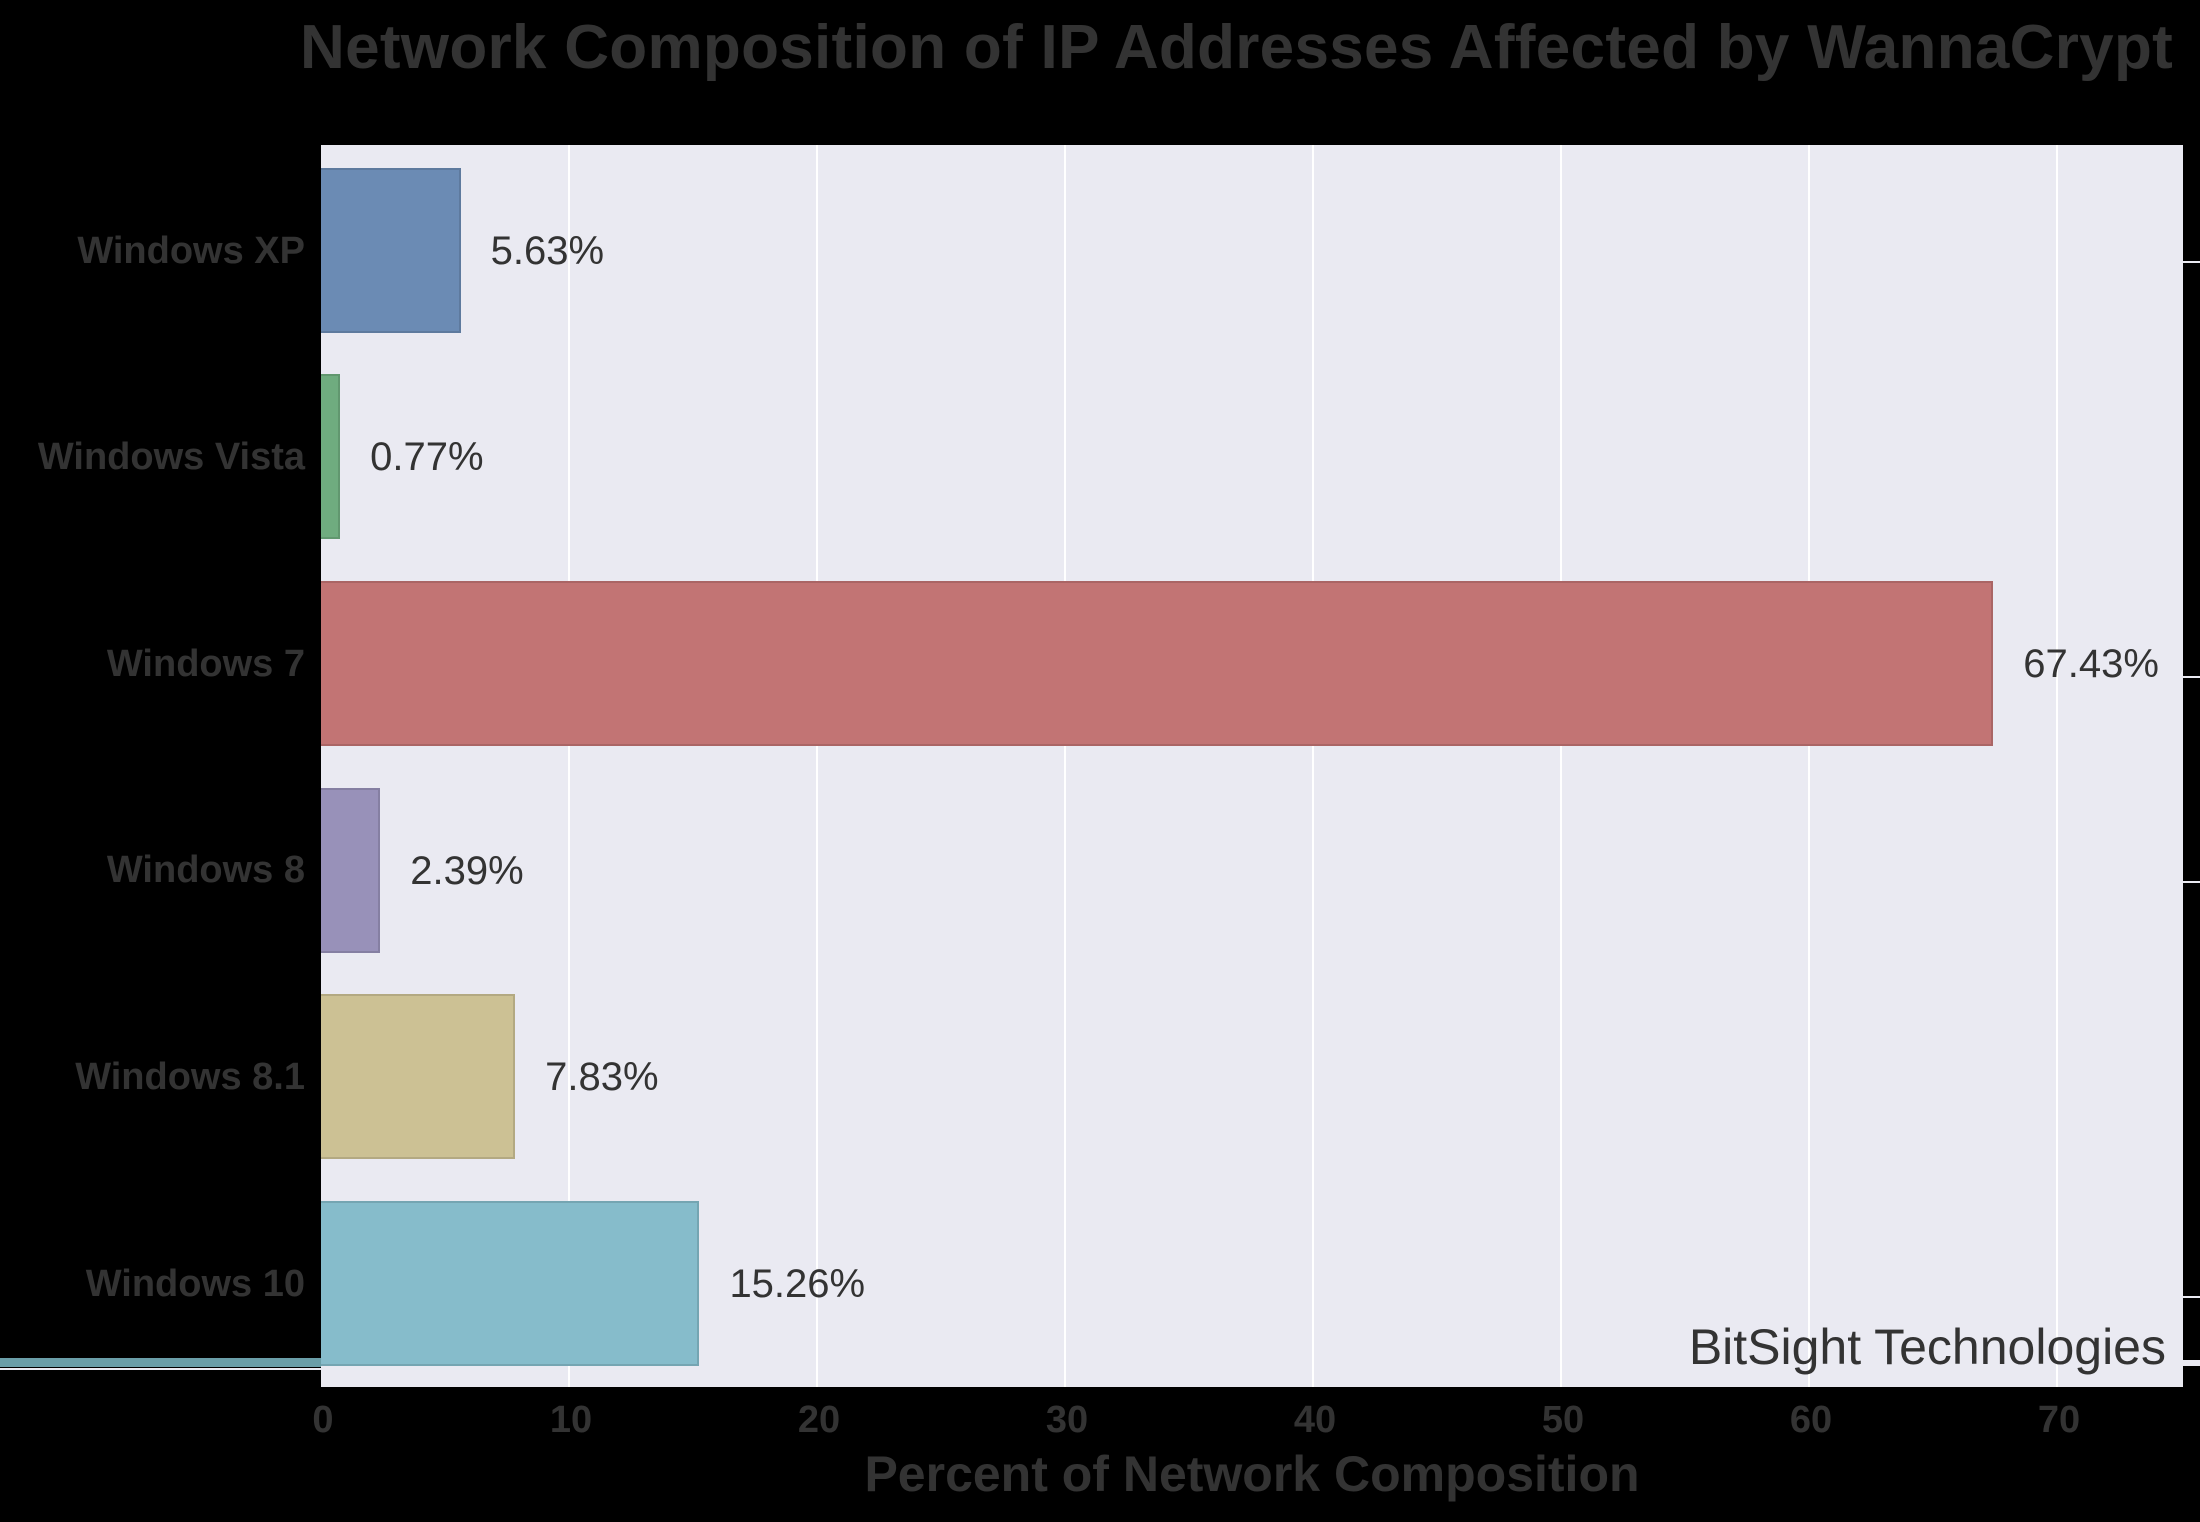 The width and height of the screenshot is (2200, 1522). What do you see at coordinates (2059, 1420) in the screenshot?
I see `x-tick-70: 70` at bounding box center [2059, 1420].